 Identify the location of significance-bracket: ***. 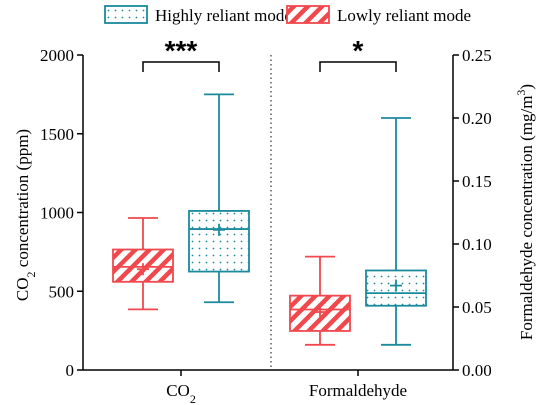
(181, 53).